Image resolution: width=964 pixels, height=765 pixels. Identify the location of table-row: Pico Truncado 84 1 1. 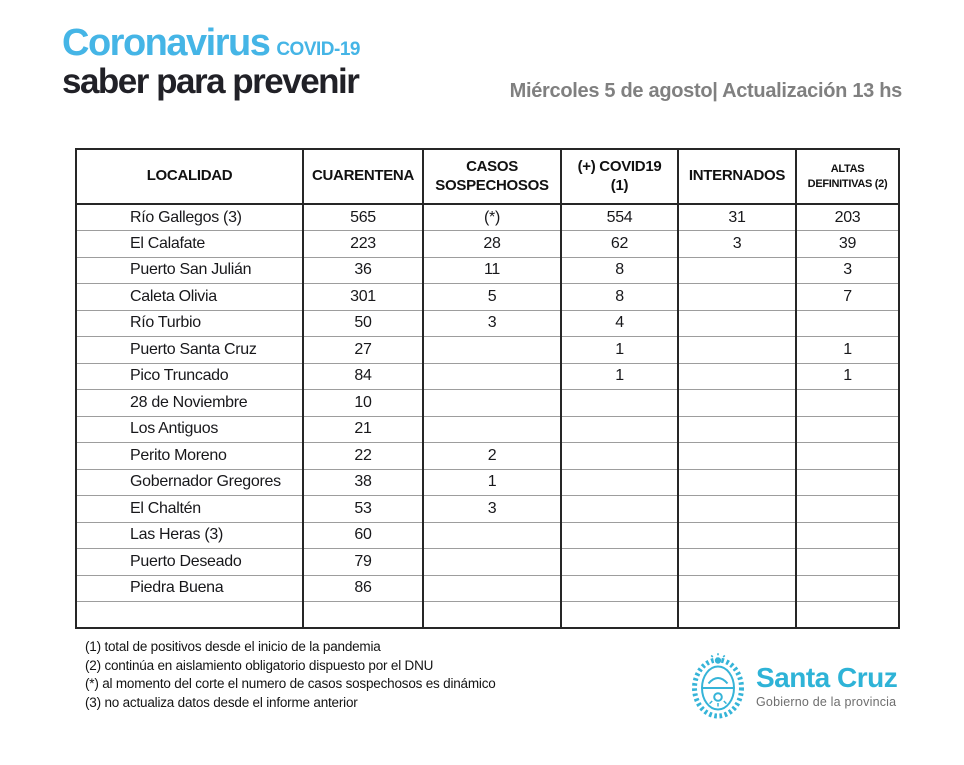
(487, 376).